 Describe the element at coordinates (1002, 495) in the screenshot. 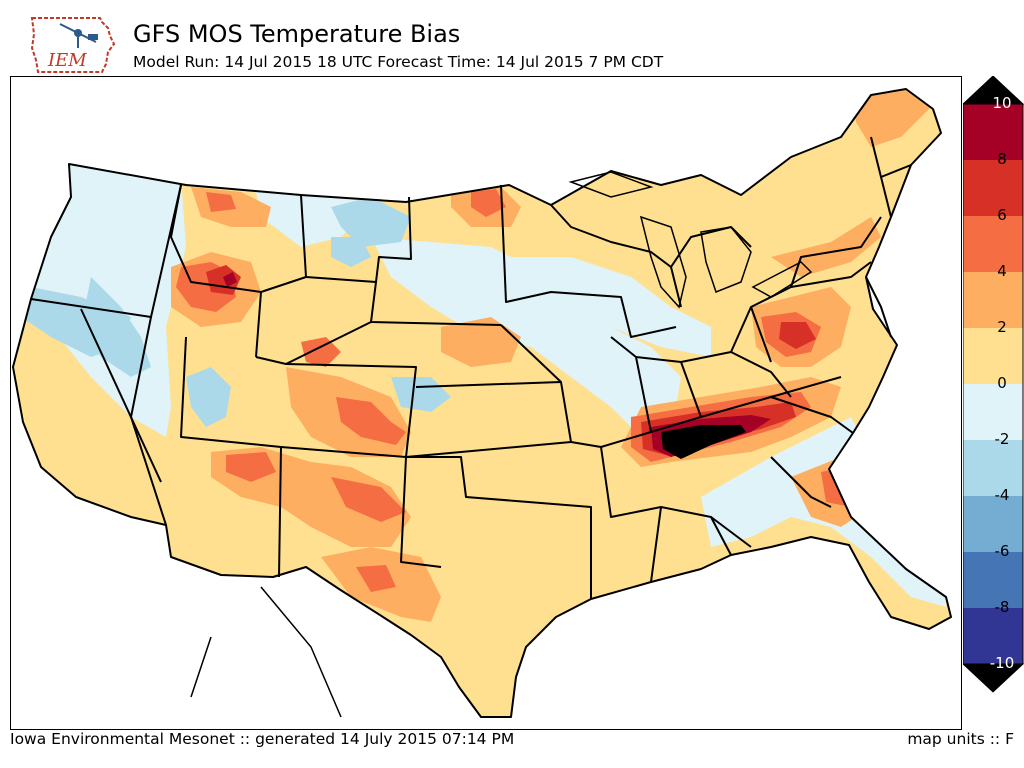

I see `colorbar-tick-label: -4` at that location.